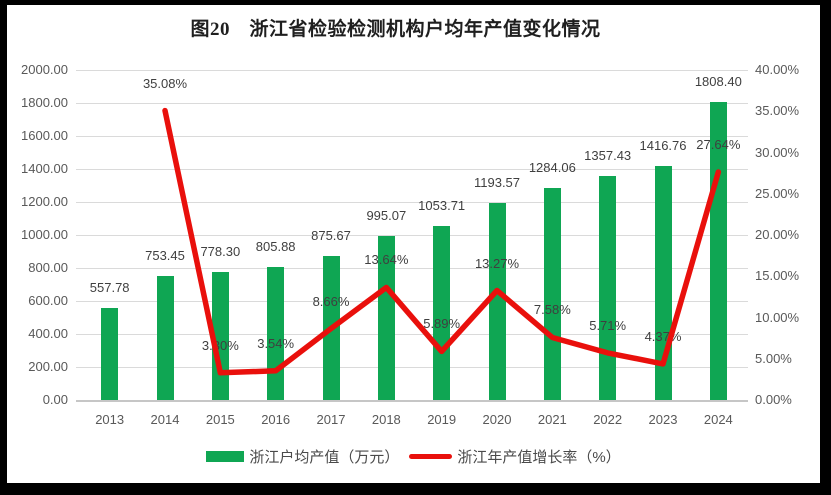 Image resolution: width=831 pixels, height=495 pixels. I want to click on left-axis-tick-label: 1800.00, so click(44, 102).